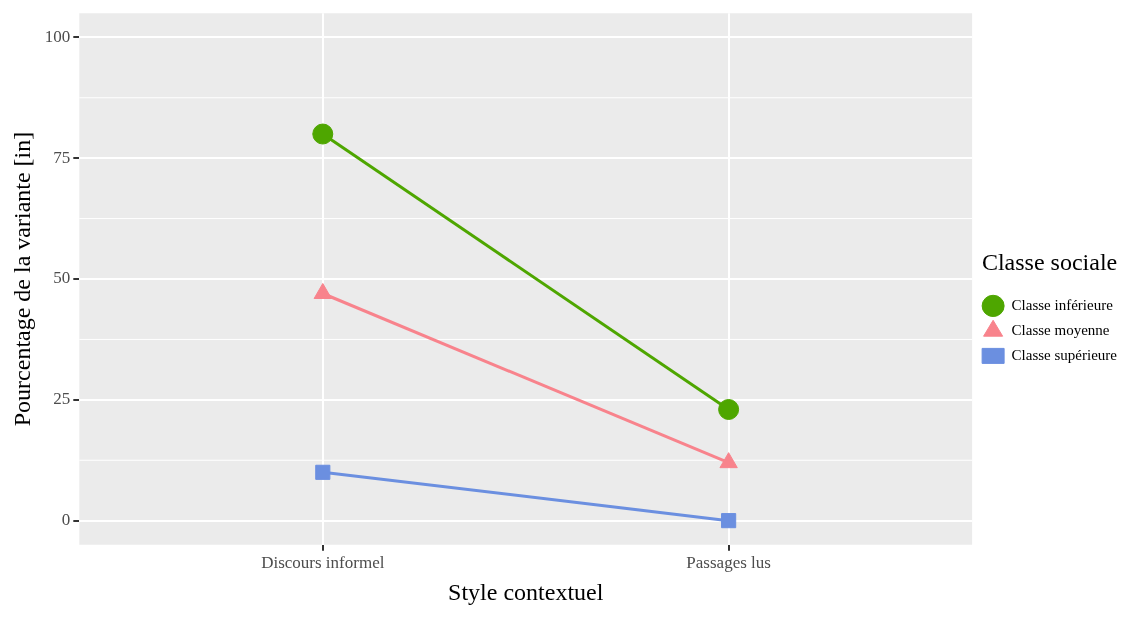  What do you see at coordinates (21, 279) in the screenshot?
I see `y-axis-title: Pourcentage de la variante [in]` at bounding box center [21, 279].